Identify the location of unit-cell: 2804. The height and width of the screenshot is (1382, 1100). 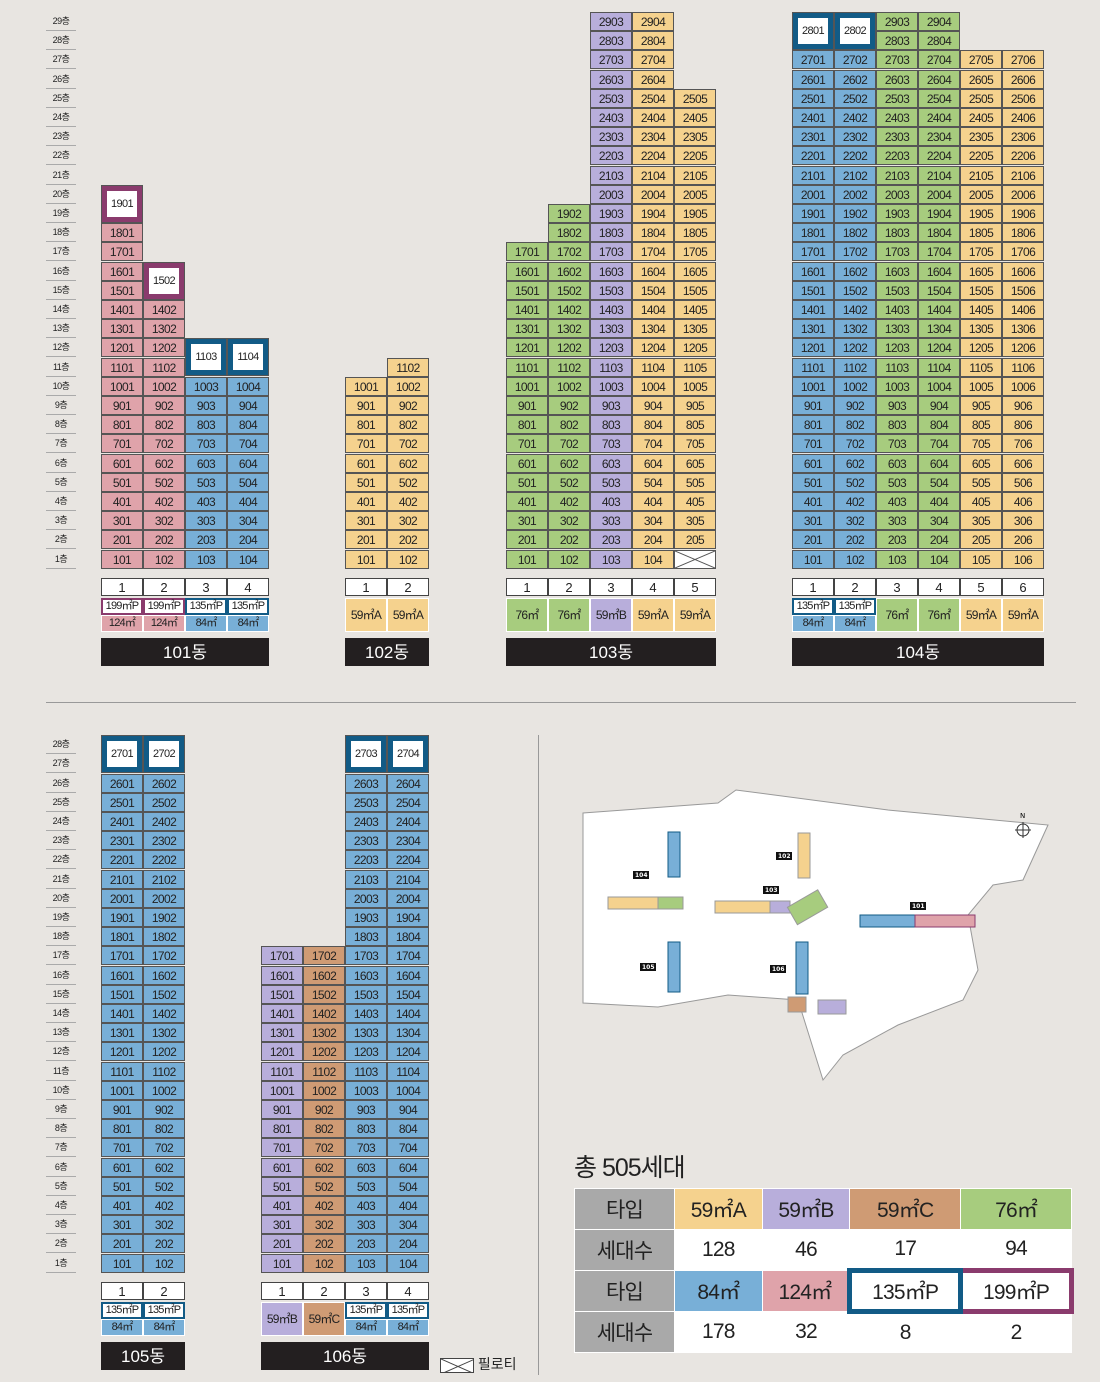
(653, 41).